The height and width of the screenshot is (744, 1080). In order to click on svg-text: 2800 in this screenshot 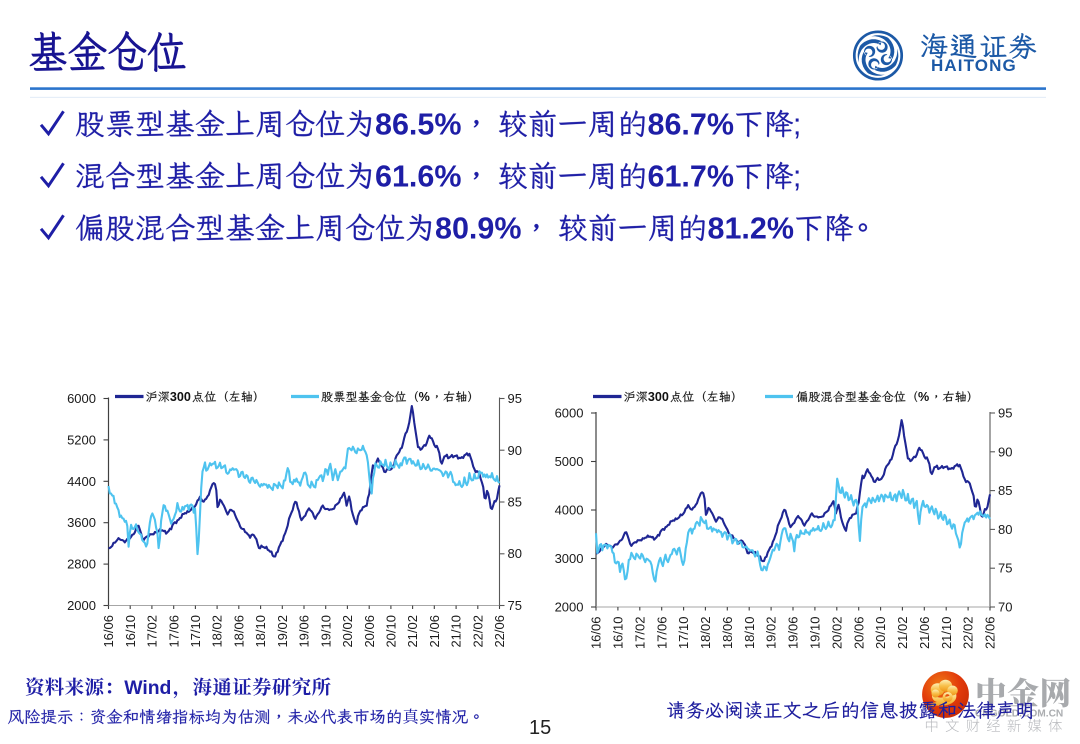, I will do `click(81, 564)`.